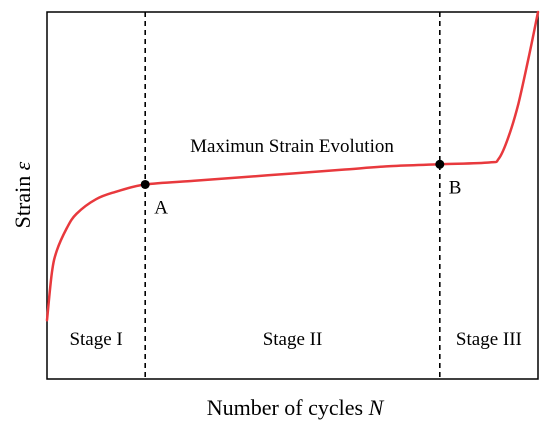 The height and width of the screenshot is (429, 550). What do you see at coordinates (455, 187) in the screenshot?
I see `point-b-label: B` at bounding box center [455, 187].